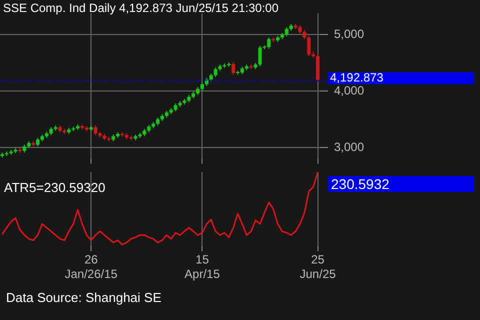 The height and width of the screenshot is (320, 480). Describe the element at coordinates (401, 184) in the screenshot. I see `text: 230.5932` at that location.